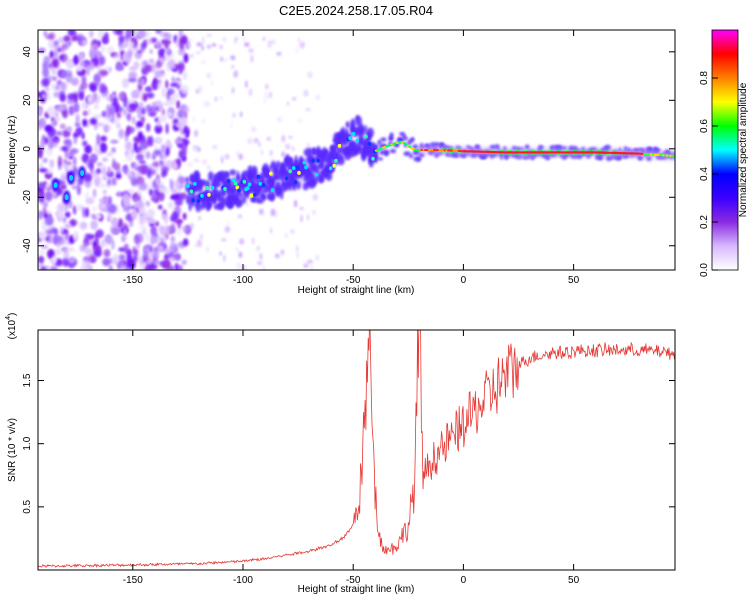 The height and width of the screenshot is (600, 750). What do you see at coordinates (133, 280) in the screenshot?
I see `x-tick-label: -150` at bounding box center [133, 280].